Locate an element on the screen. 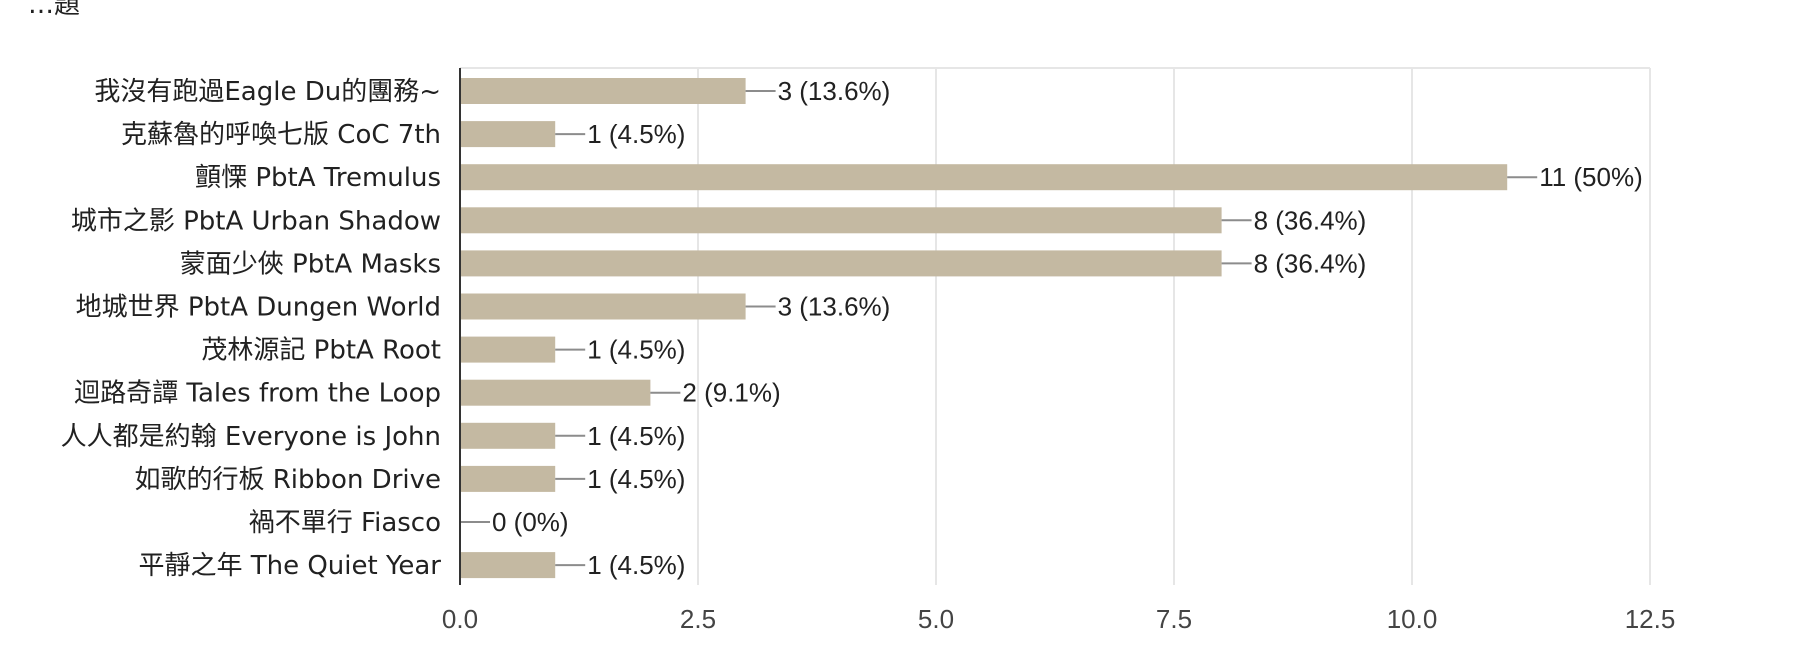 This screenshot has height=668, width=1798. category-label: 平靜之年 The Quiet Year is located at coordinates (289, 566).